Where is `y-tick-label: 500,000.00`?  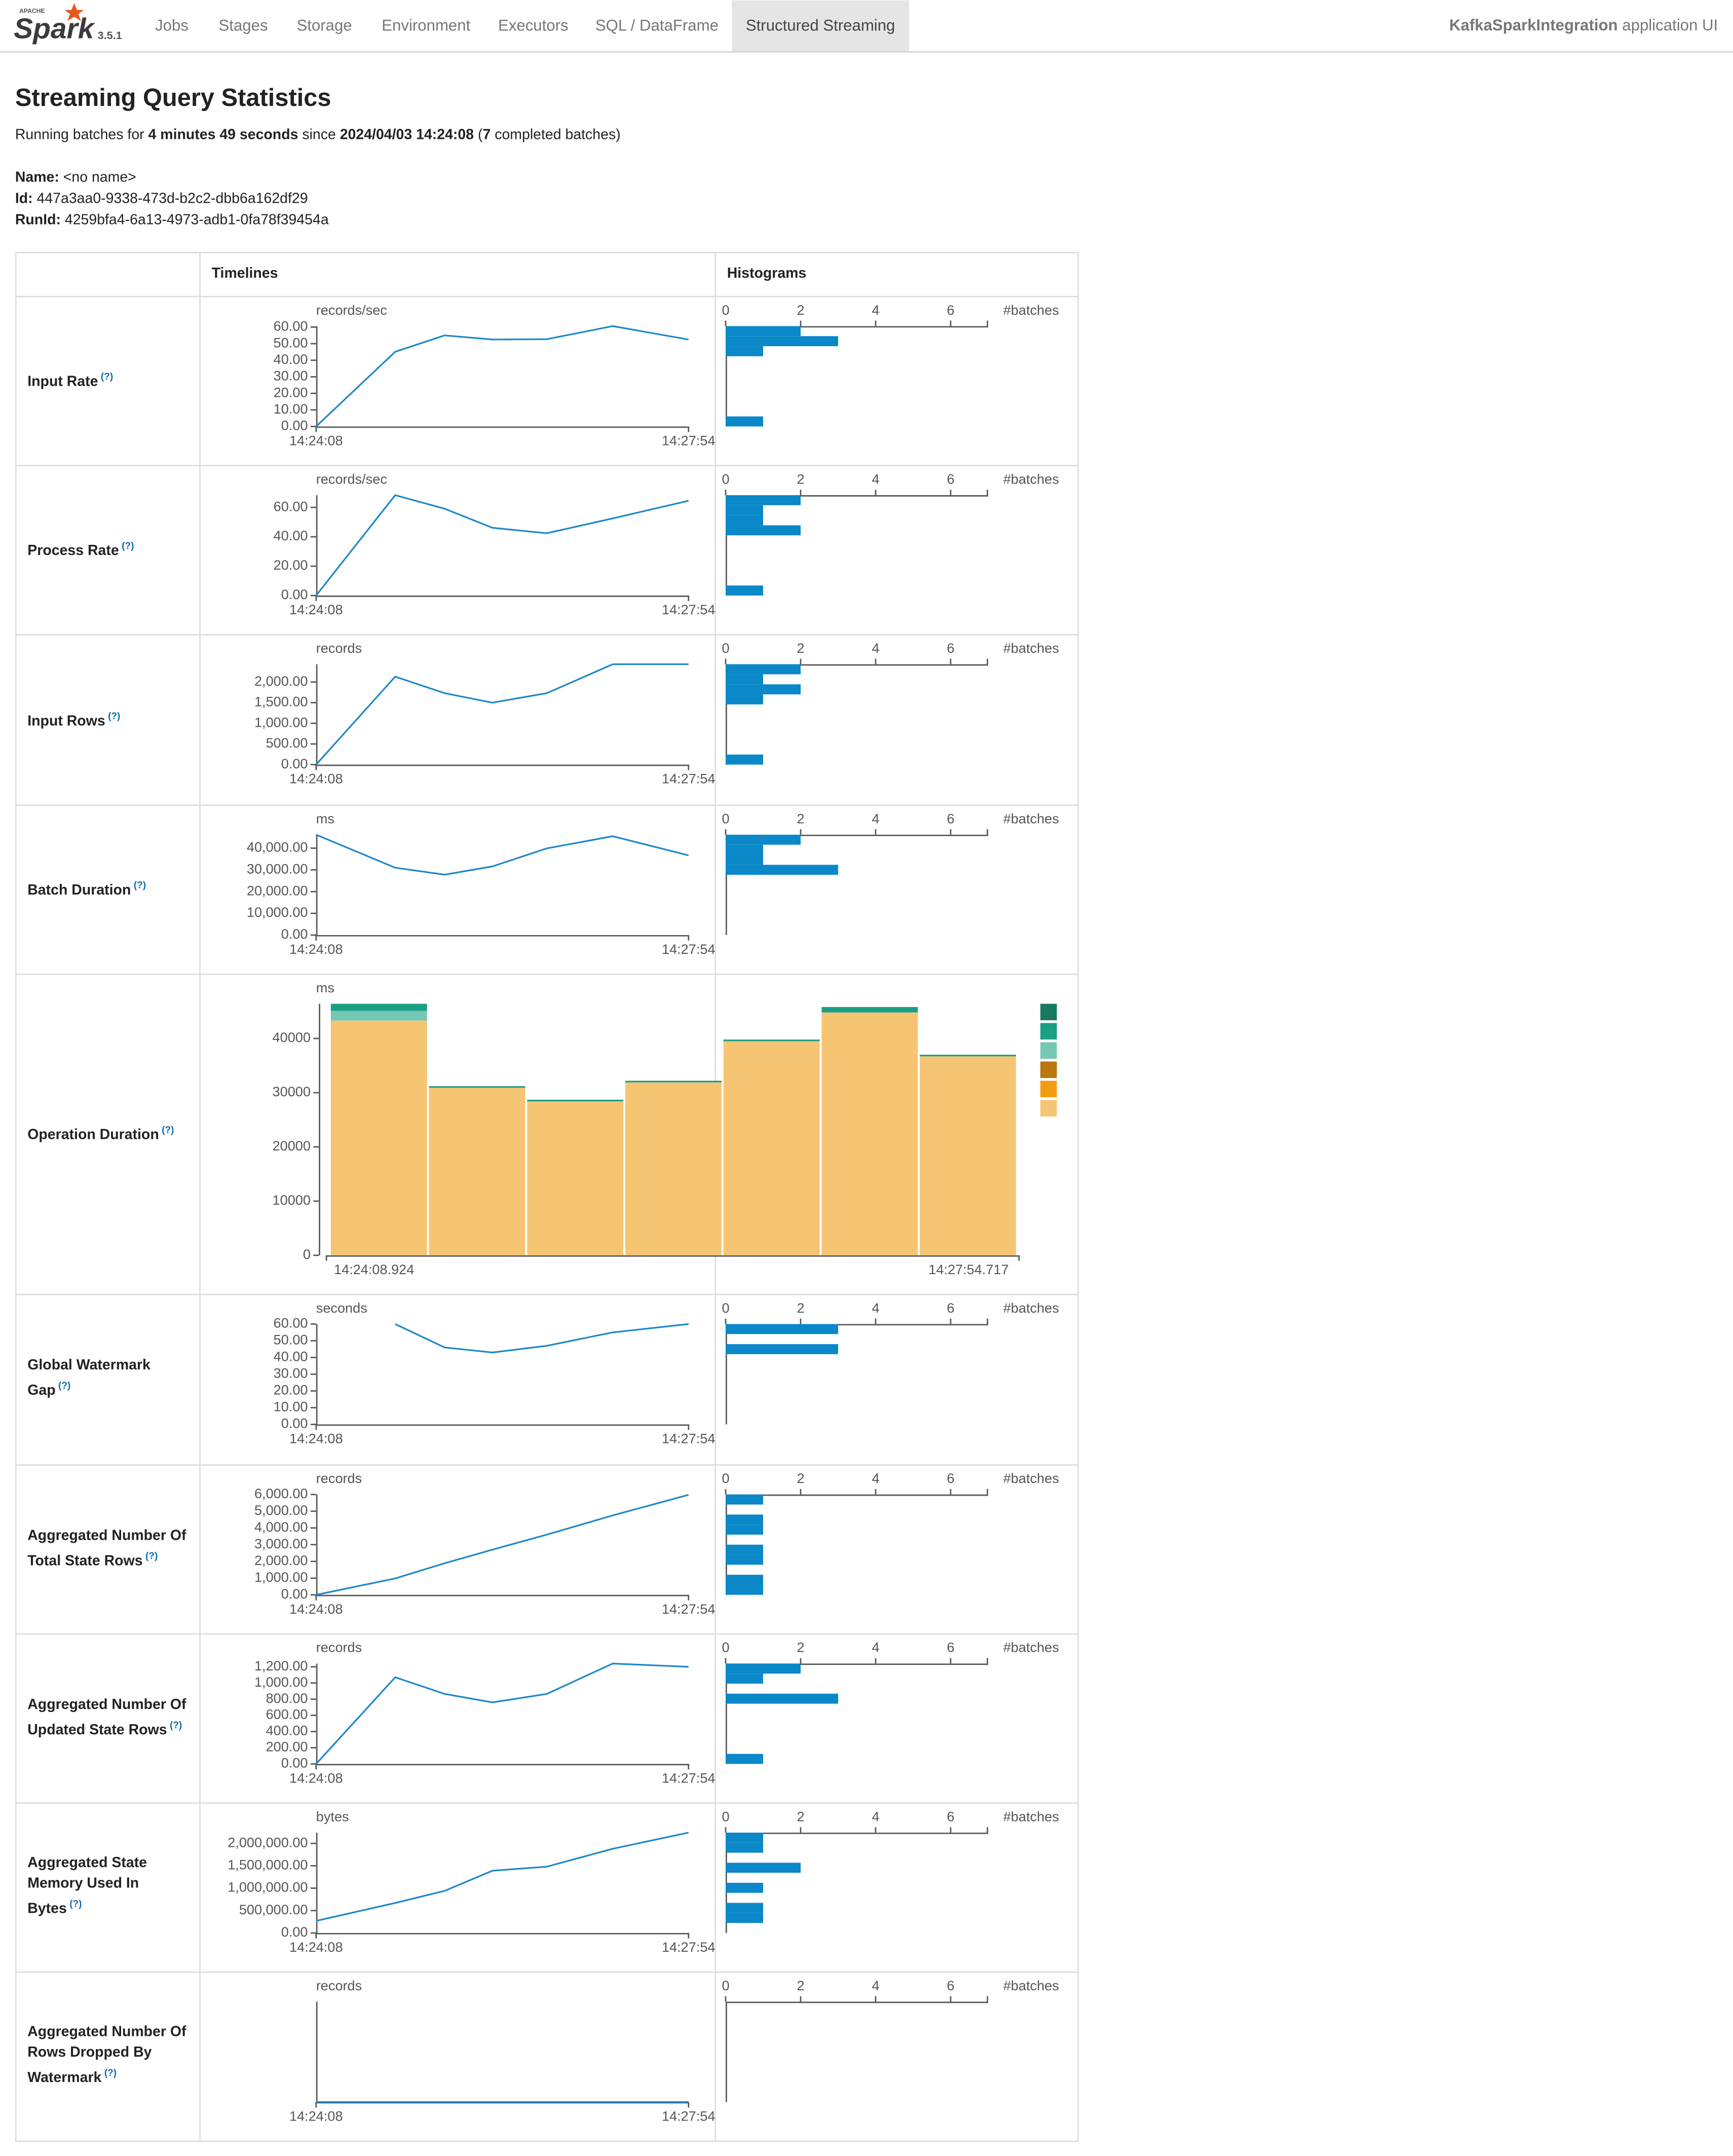
y-tick-label: 500,000.00 is located at coordinates (273, 1909).